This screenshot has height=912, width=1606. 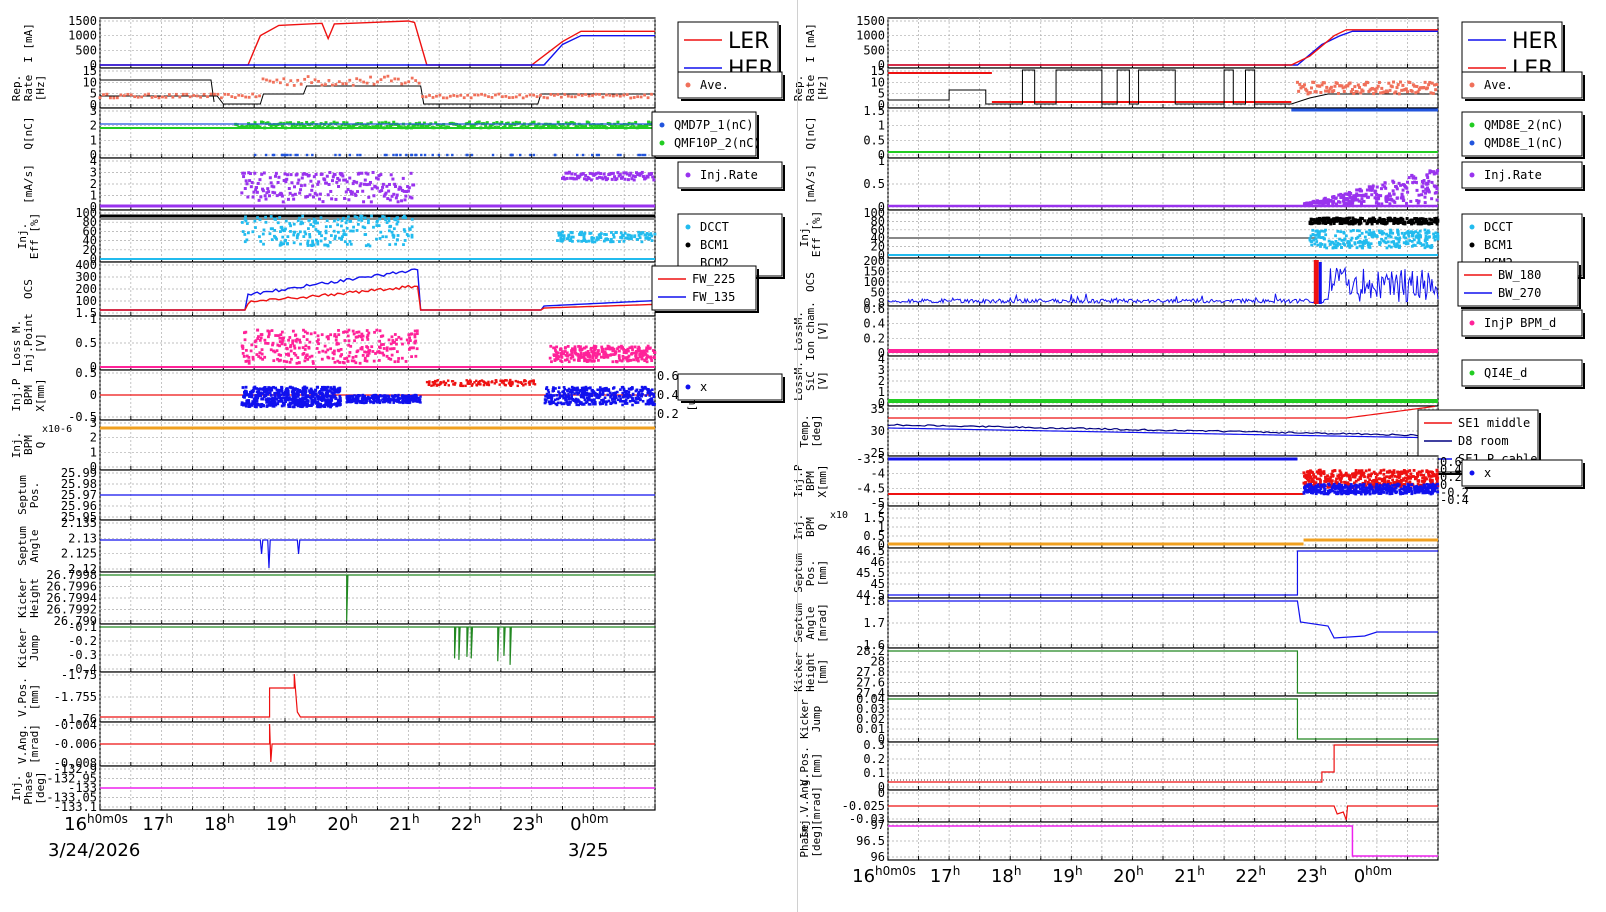 I want to click on legend-label: BCM1, so click(x=714, y=245).